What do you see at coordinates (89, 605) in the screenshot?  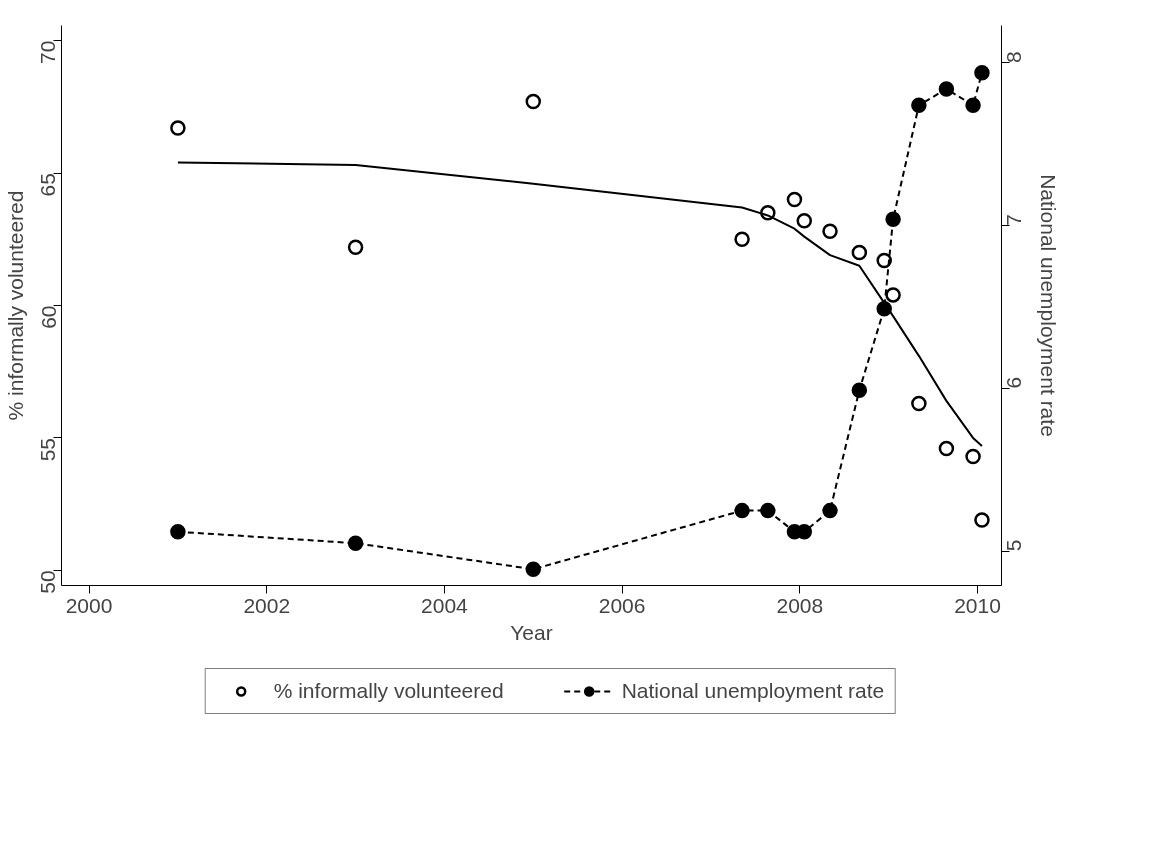 I see `x-tick-label: 2000` at bounding box center [89, 605].